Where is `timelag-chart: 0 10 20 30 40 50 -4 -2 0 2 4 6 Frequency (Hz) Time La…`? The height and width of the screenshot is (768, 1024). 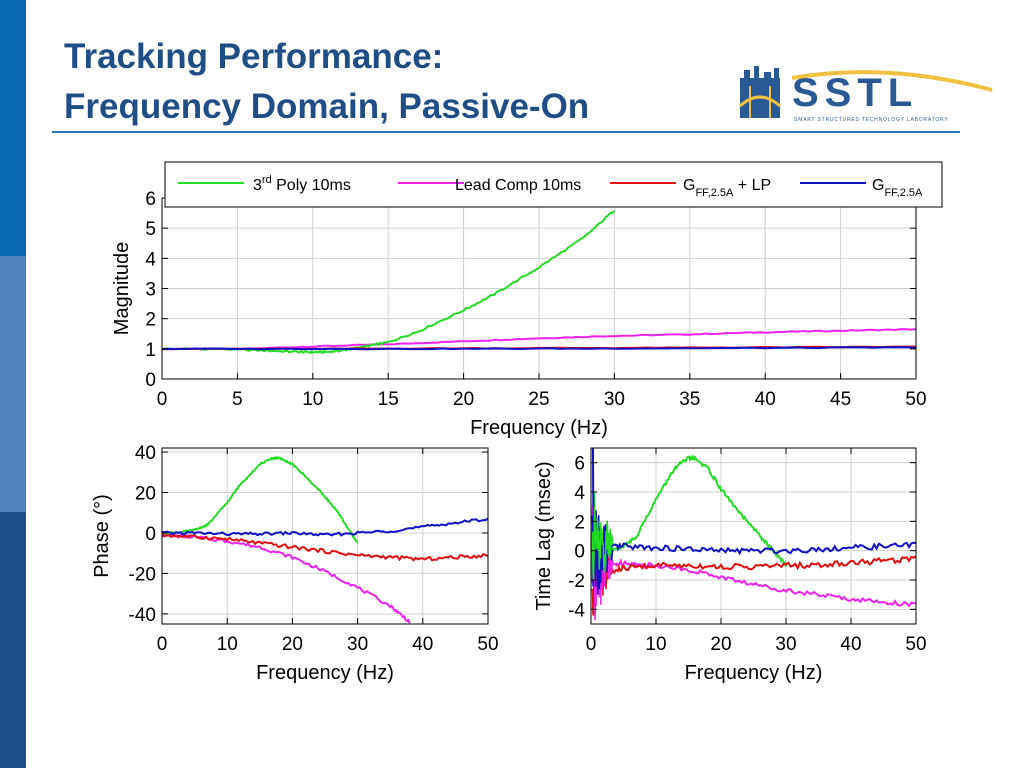 timelag-chart: 0 10 20 30 40 50 -4 -2 0 2 4 6 Frequency (Hz) Time La… is located at coordinates (730, 565).